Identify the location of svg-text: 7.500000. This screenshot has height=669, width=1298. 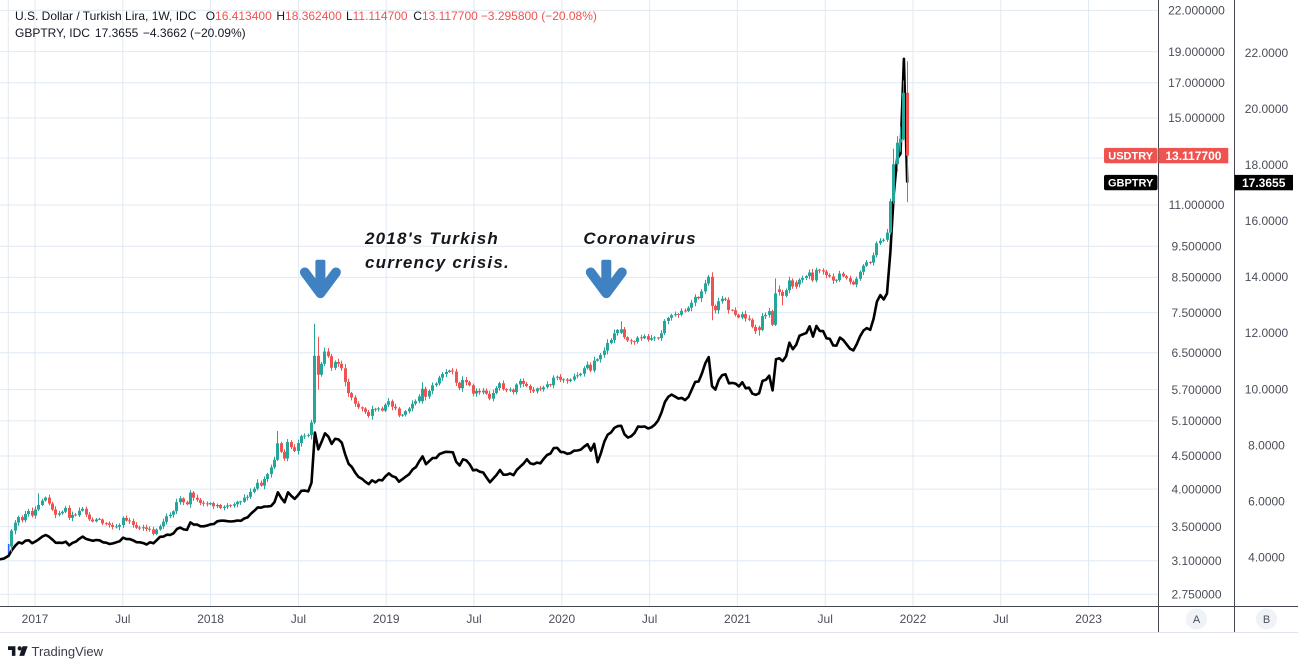
(1196, 313).